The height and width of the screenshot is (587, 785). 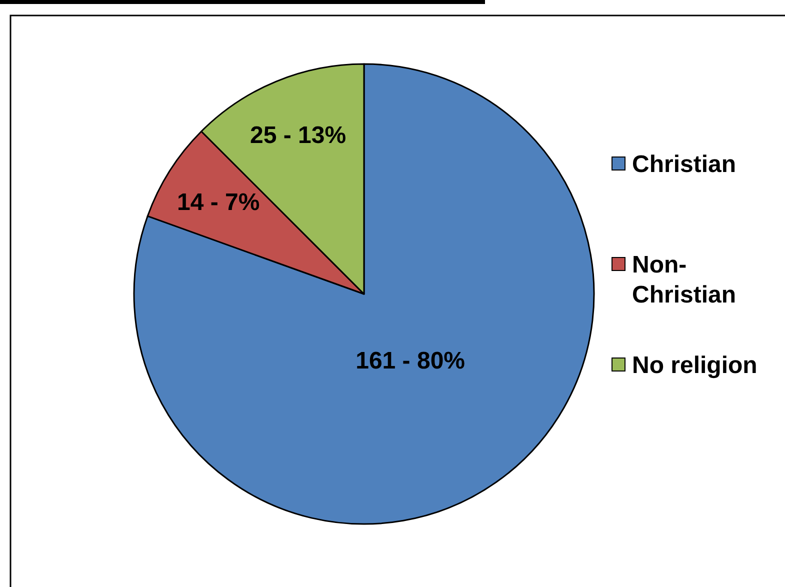 What do you see at coordinates (684, 164) in the screenshot?
I see `legend-label: Christian` at bounding box center [684, 164].